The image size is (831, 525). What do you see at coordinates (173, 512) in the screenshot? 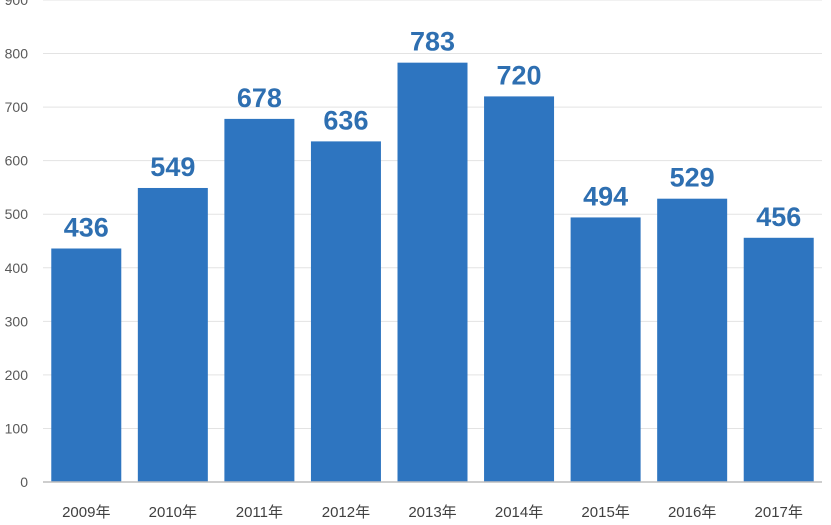
I see `x-tick-label: 2010年` at bounding box center [173, 512].